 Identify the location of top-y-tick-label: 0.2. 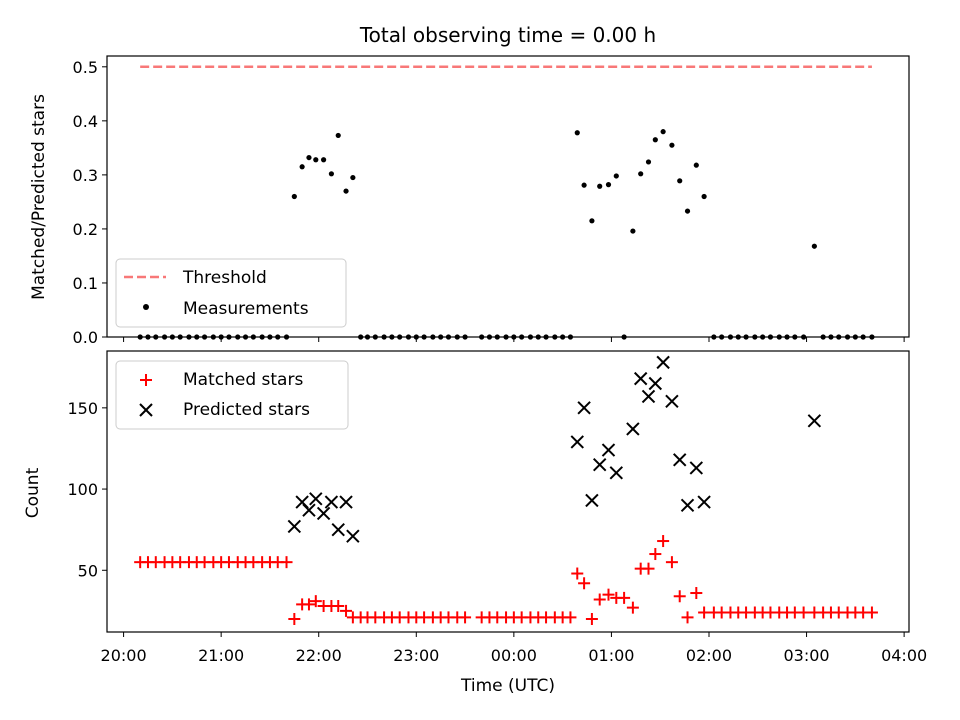
(85, 229).